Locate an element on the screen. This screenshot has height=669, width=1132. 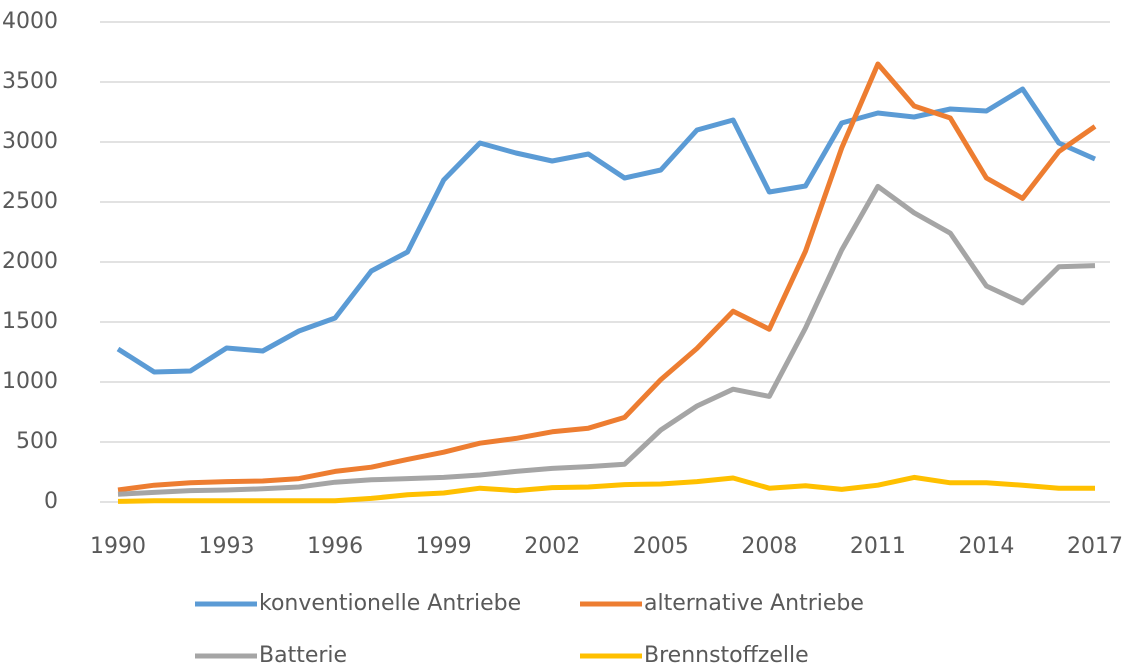
legend-label: alternative Antriebe is located at coordinates (754, 603).